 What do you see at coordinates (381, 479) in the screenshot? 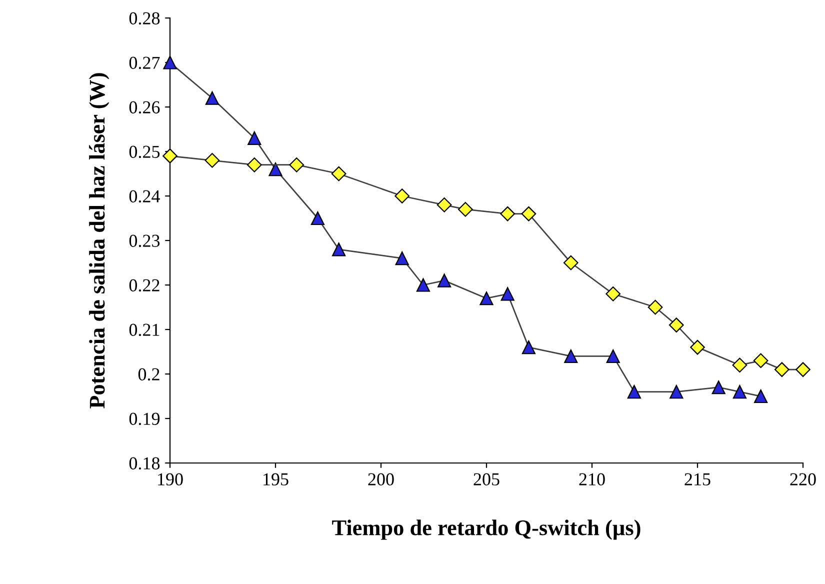
I see `x-tick-label: 200` at bounding box center [381, 479].